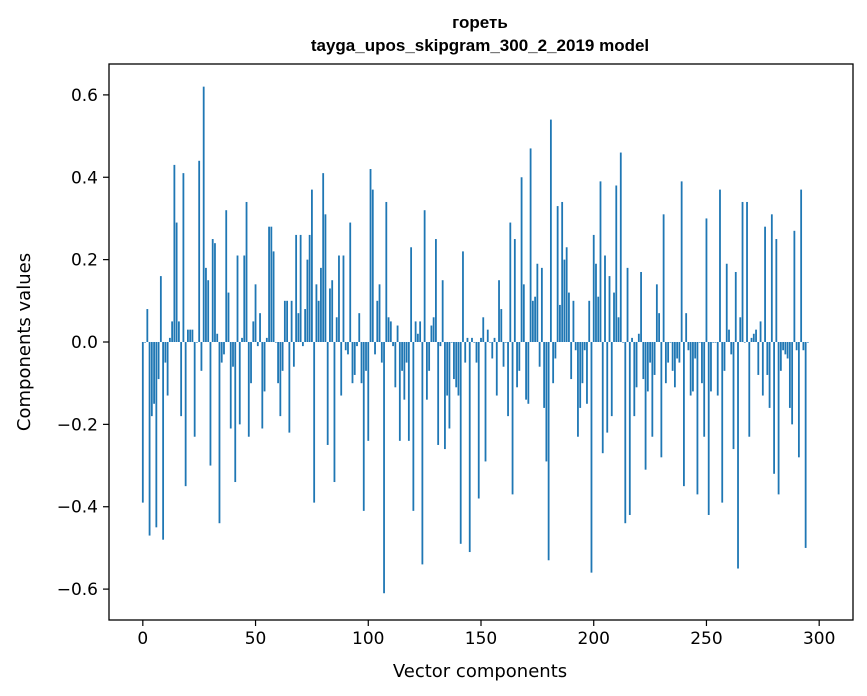 The width and height of the screenshot is (867, 696). I want to click on y-tick-label: 0.0, so click(84, 343).